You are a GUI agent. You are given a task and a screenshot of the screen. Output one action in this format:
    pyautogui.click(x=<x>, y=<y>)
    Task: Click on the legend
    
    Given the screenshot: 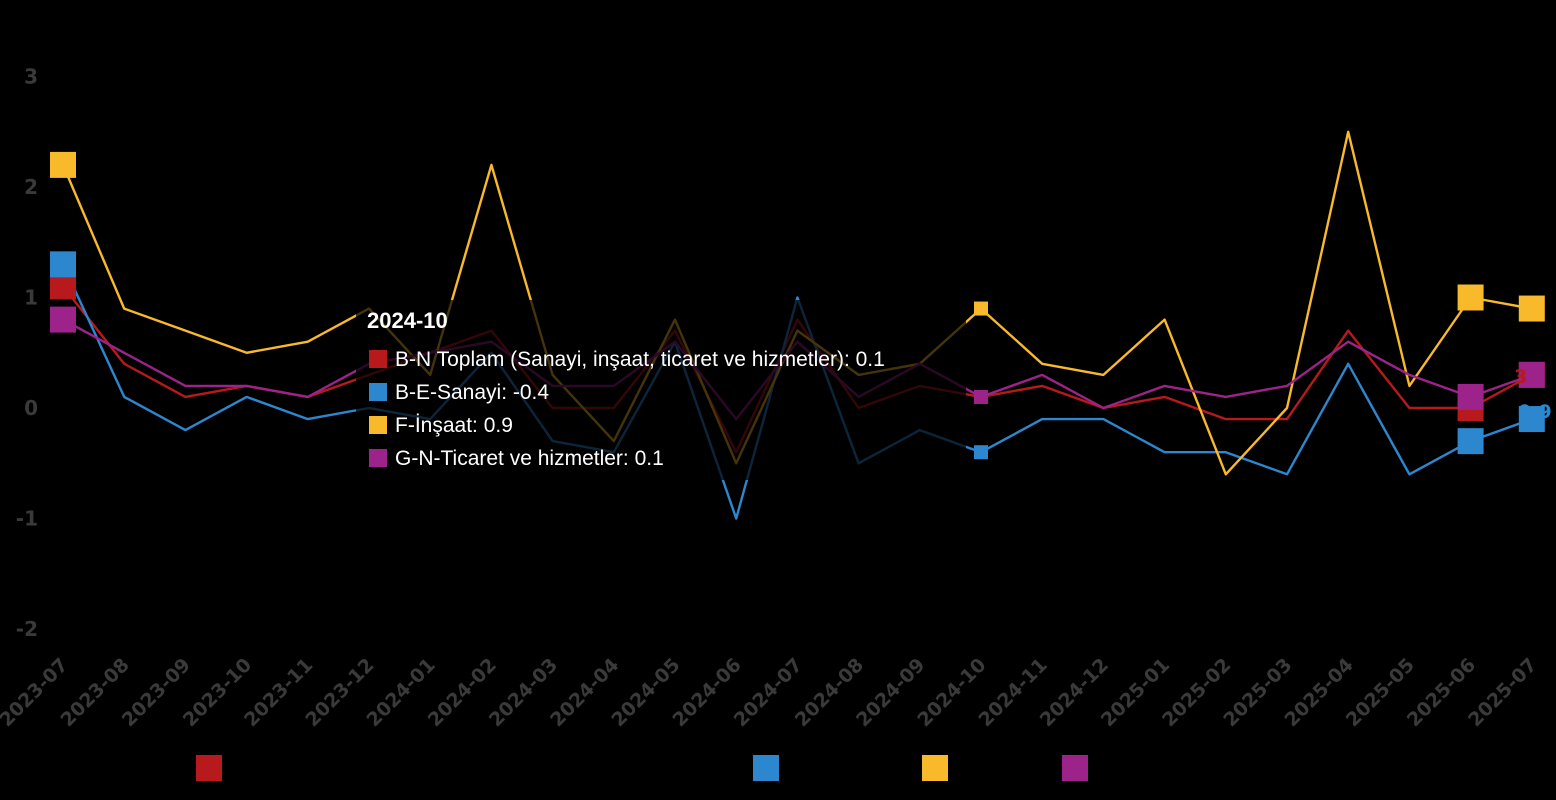 What is the action you would take?
    pyautogui.click(x=778, y=768)
    